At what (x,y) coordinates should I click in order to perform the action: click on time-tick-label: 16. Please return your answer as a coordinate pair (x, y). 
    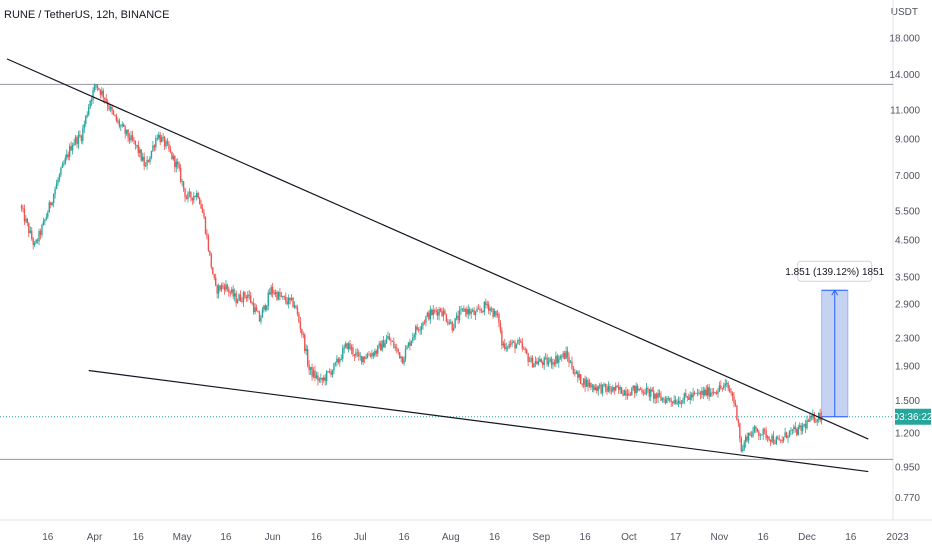
    Looking at the image, I should click on (851, 537).